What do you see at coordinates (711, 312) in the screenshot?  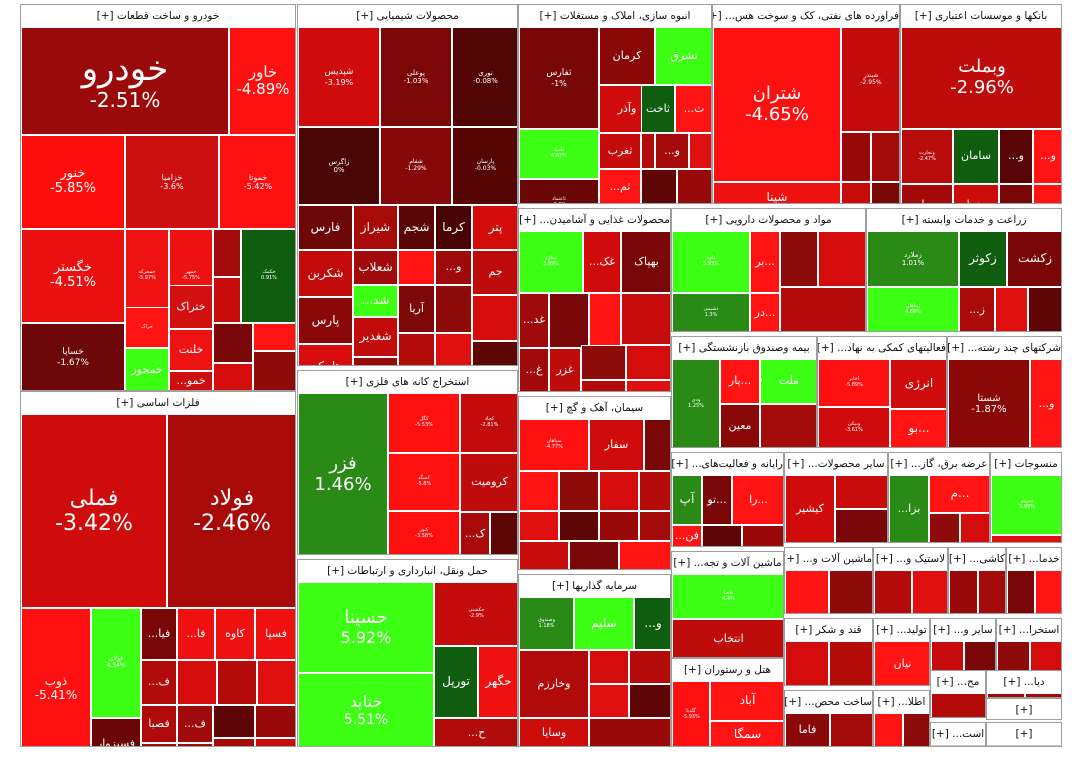 I see `stock-tile: دشیمی 1.3%` at bounding box center [711, 312].